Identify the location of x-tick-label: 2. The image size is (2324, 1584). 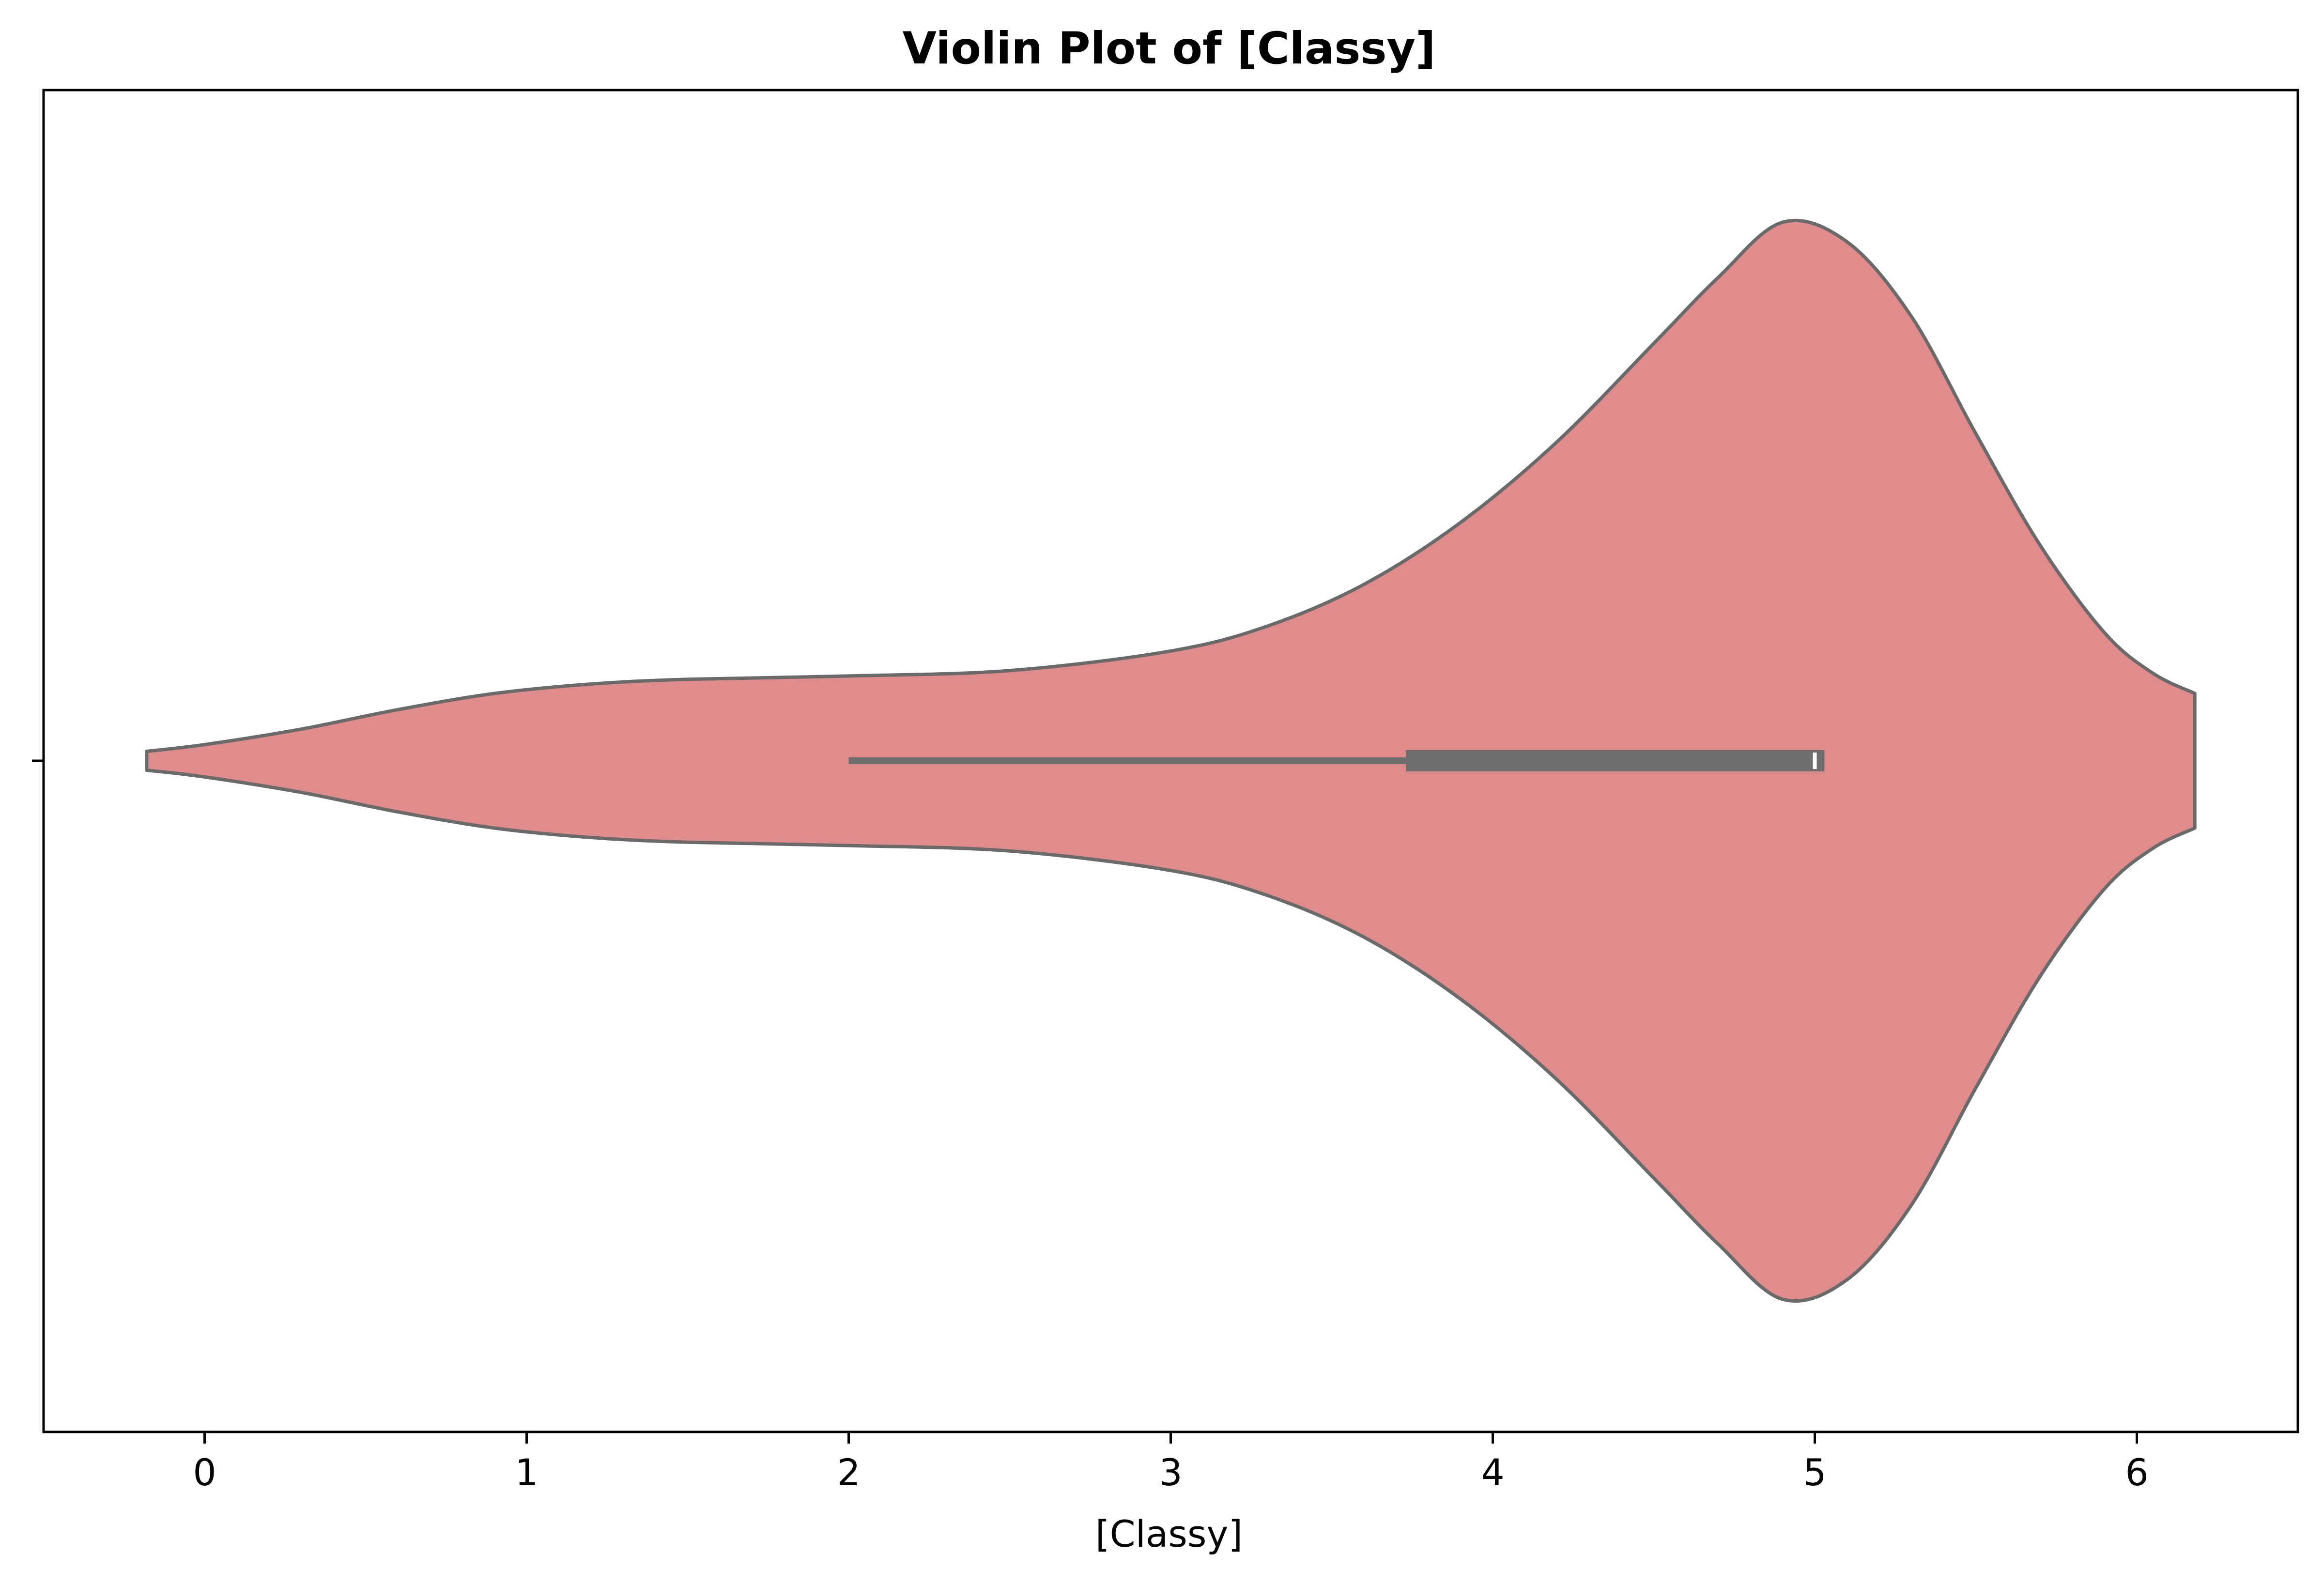
(848, 1472).